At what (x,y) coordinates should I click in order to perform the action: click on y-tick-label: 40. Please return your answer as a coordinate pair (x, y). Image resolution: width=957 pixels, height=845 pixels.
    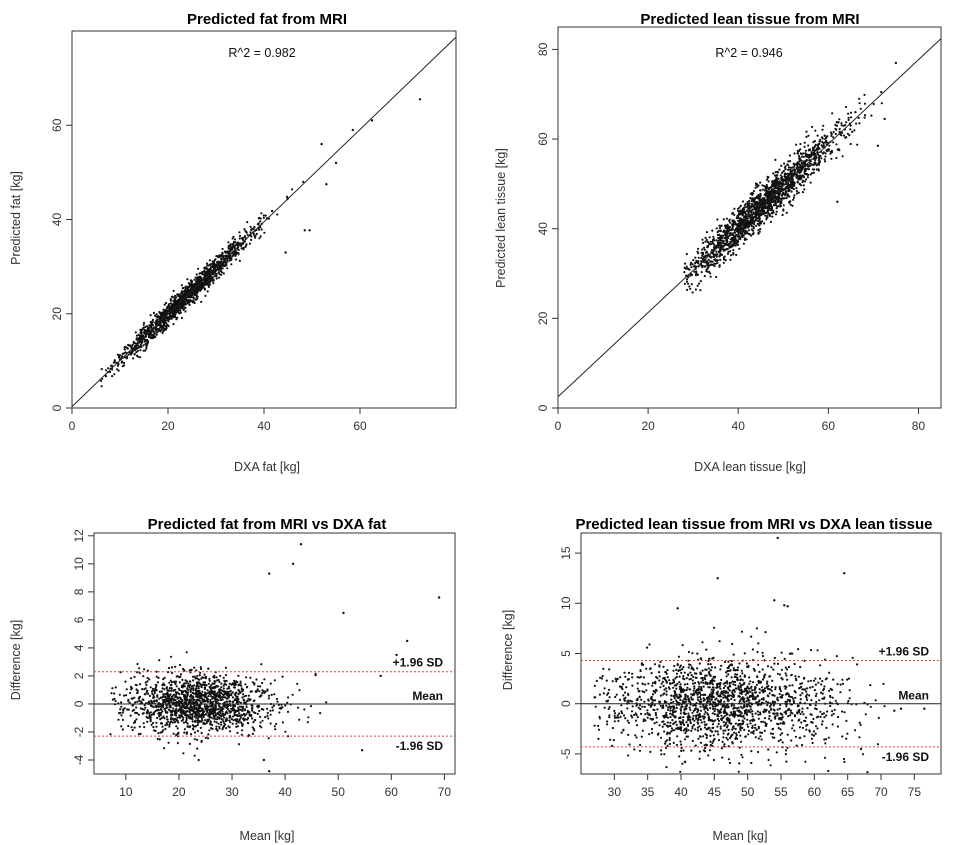
    Looking at the image, I should click on (543, 229).